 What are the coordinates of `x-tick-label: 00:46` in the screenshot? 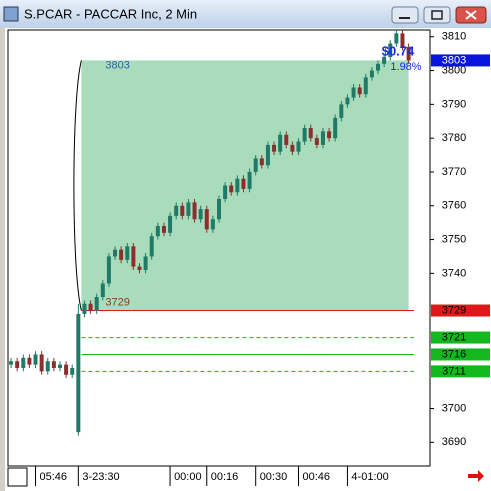 It's located at (317, 477).